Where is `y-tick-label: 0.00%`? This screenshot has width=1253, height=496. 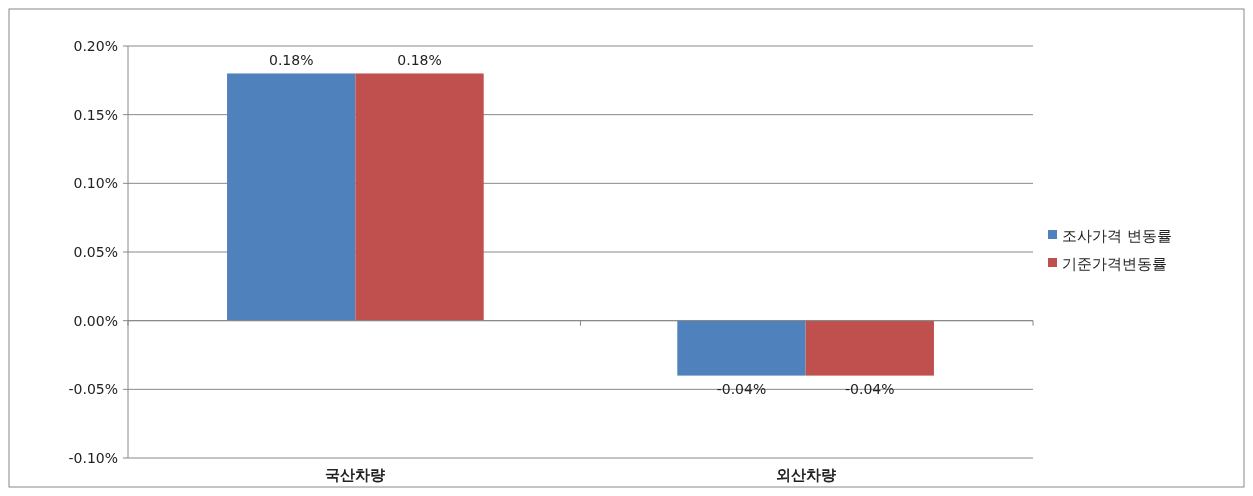
y-tick-label: 0.00% is located at coordinates (95, 320).